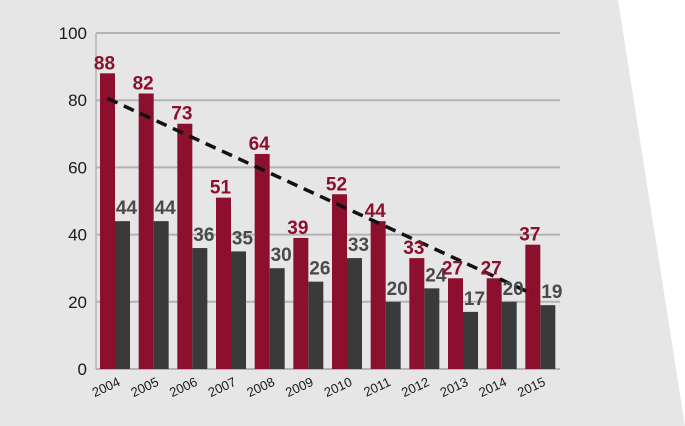  What do you see at coordinates (529, 235) in the screenshot?
I see `data-label-series-1: 37` at bounding box center [529, 235].